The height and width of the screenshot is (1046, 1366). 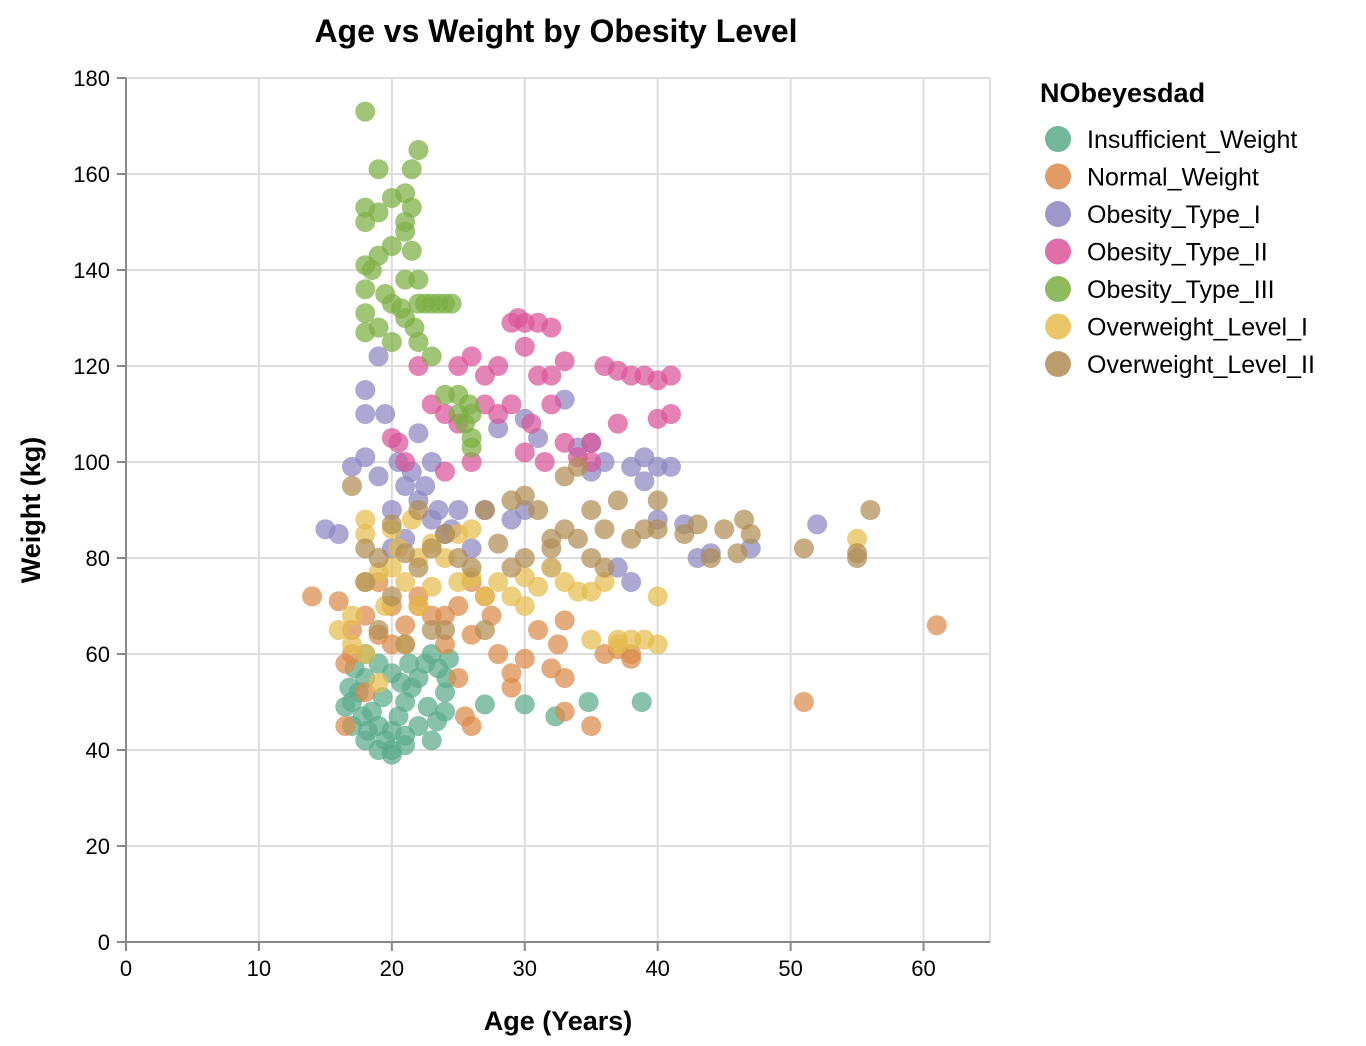 What do you see at coordinates (1181, 290) in the screenshot?
I see `legend-label: Obesity_Type_III` at bounding box center [1181, 290].